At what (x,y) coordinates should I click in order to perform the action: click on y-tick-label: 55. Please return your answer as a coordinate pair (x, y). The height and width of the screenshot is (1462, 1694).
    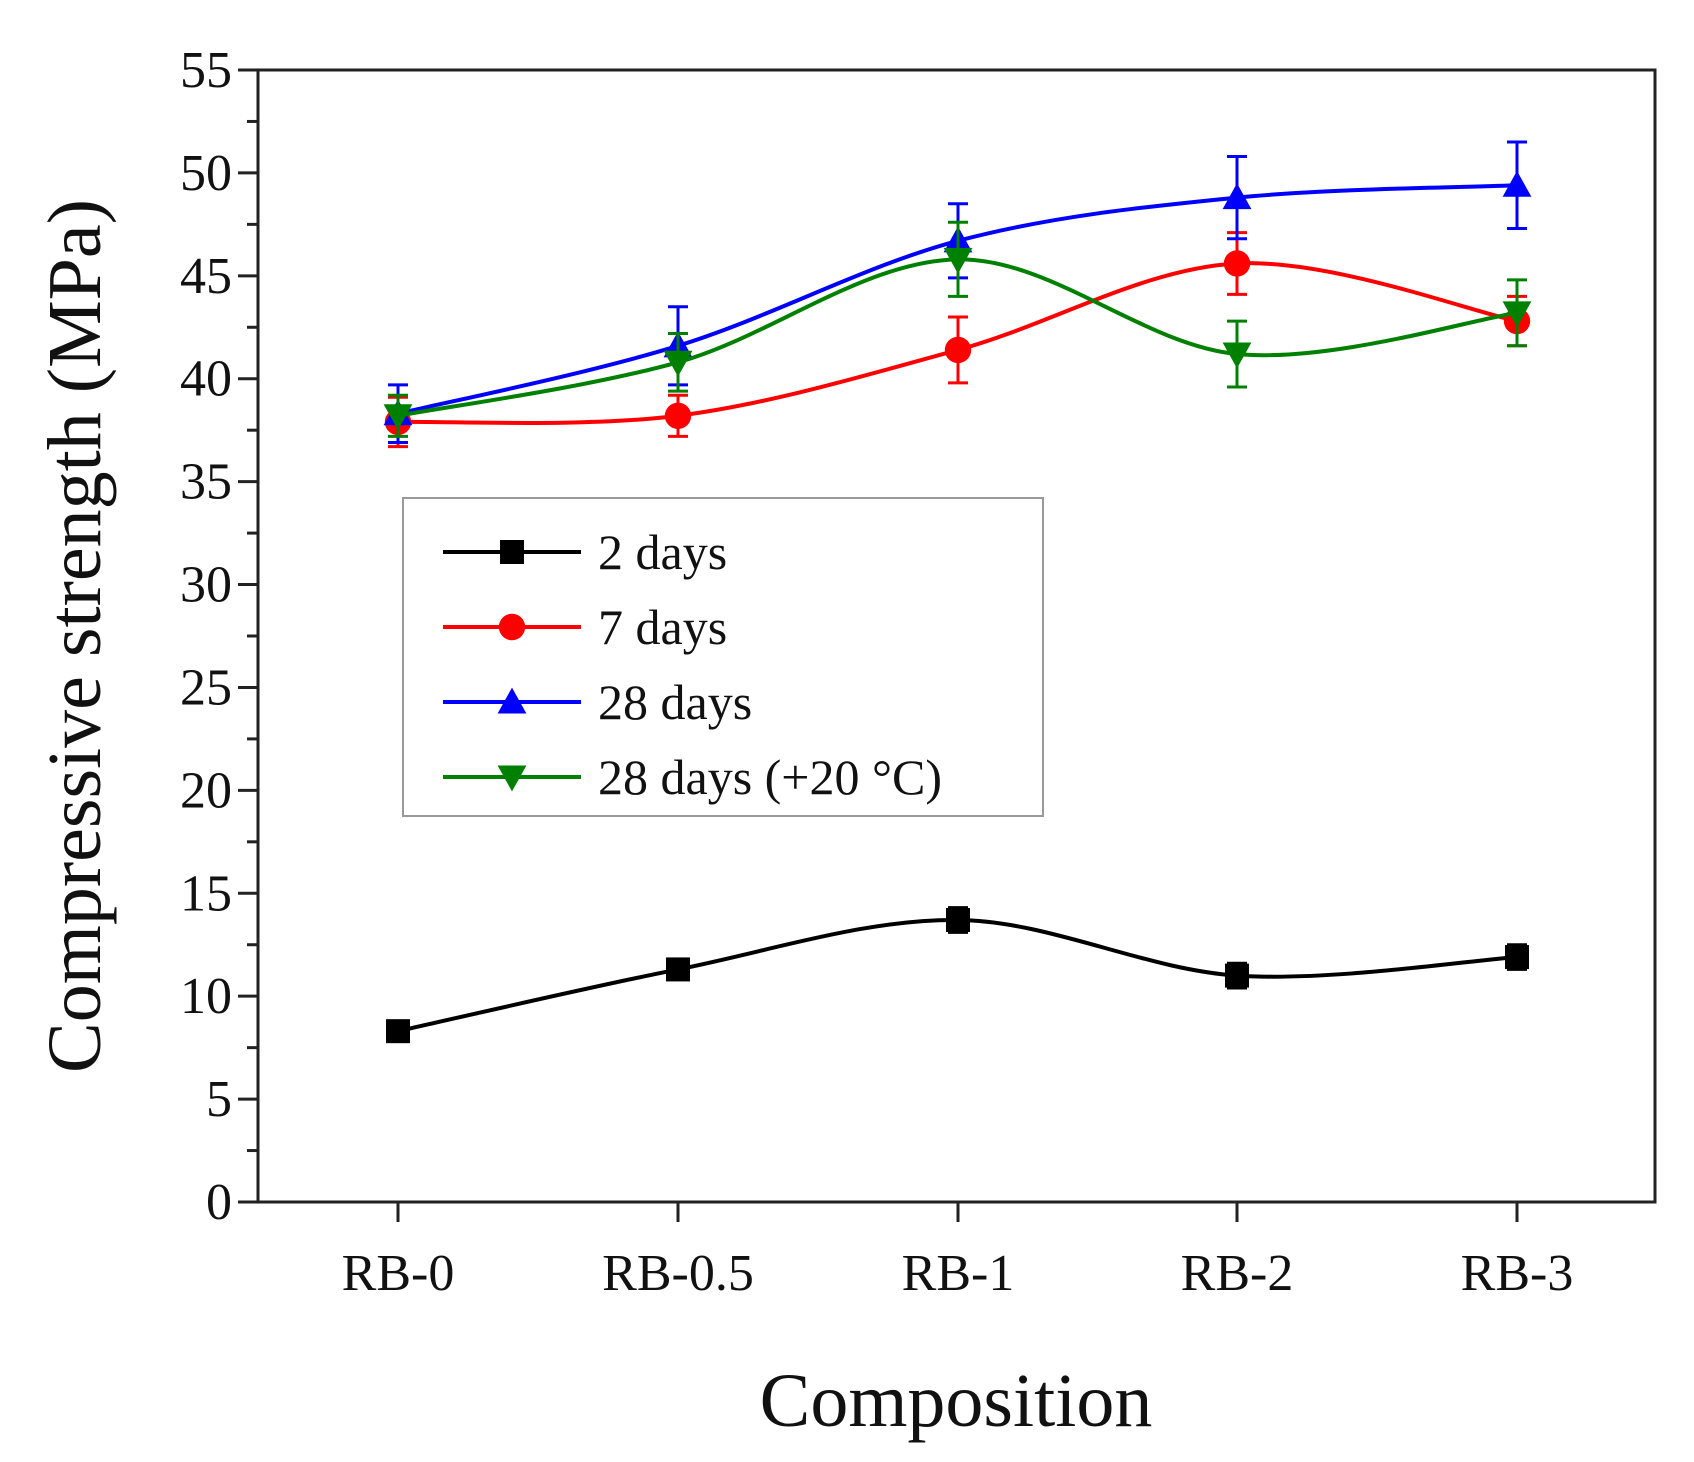
    Looking at the image, I should click on (206, 70).